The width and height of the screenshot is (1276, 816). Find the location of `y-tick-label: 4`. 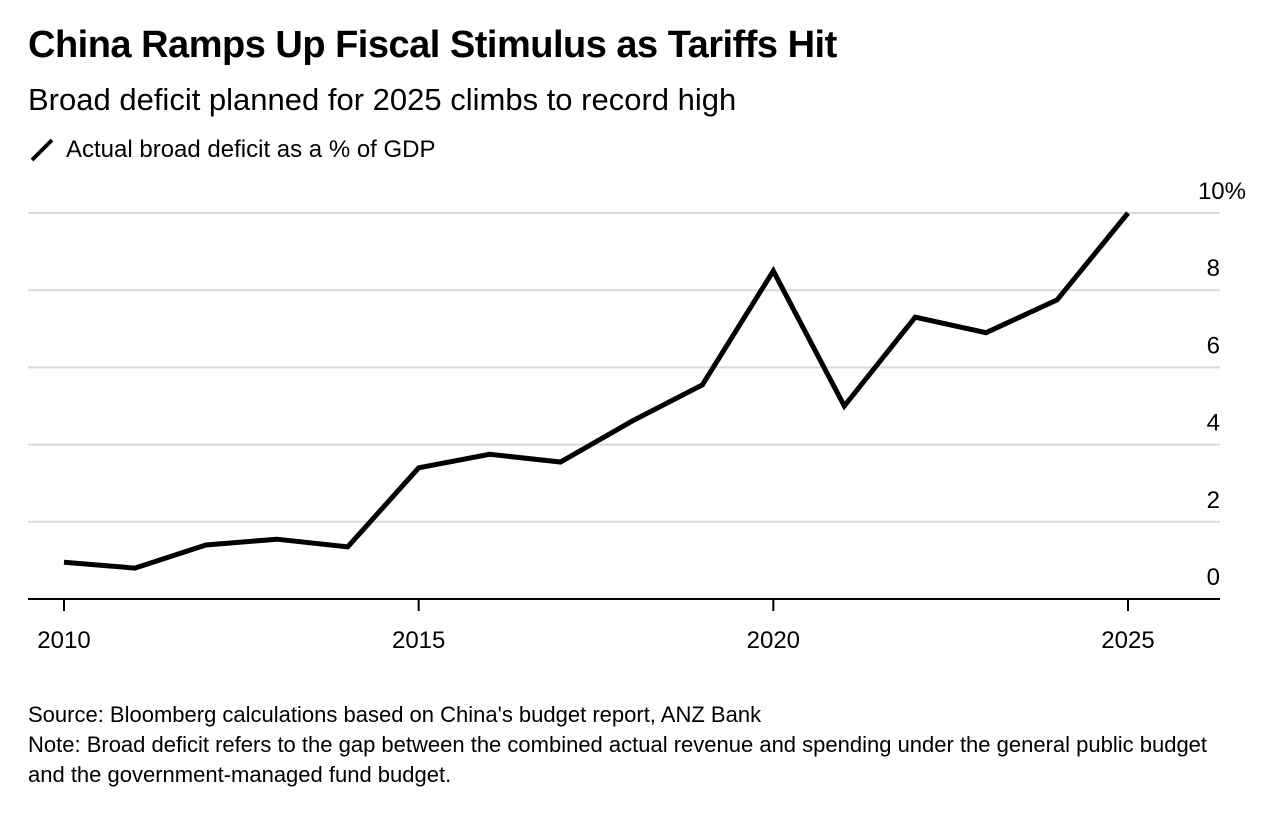

y-tick-label: 4 is located at coordinates (1213, 423).